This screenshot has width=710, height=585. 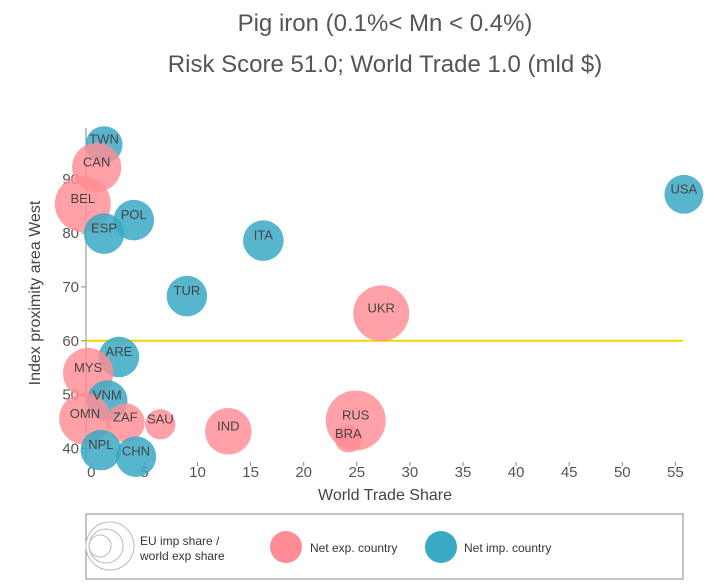 What do you see at coordinates (516, 472) in the screenshot?
I see `x-tick-label: 40` at bounding box center [516, 472].